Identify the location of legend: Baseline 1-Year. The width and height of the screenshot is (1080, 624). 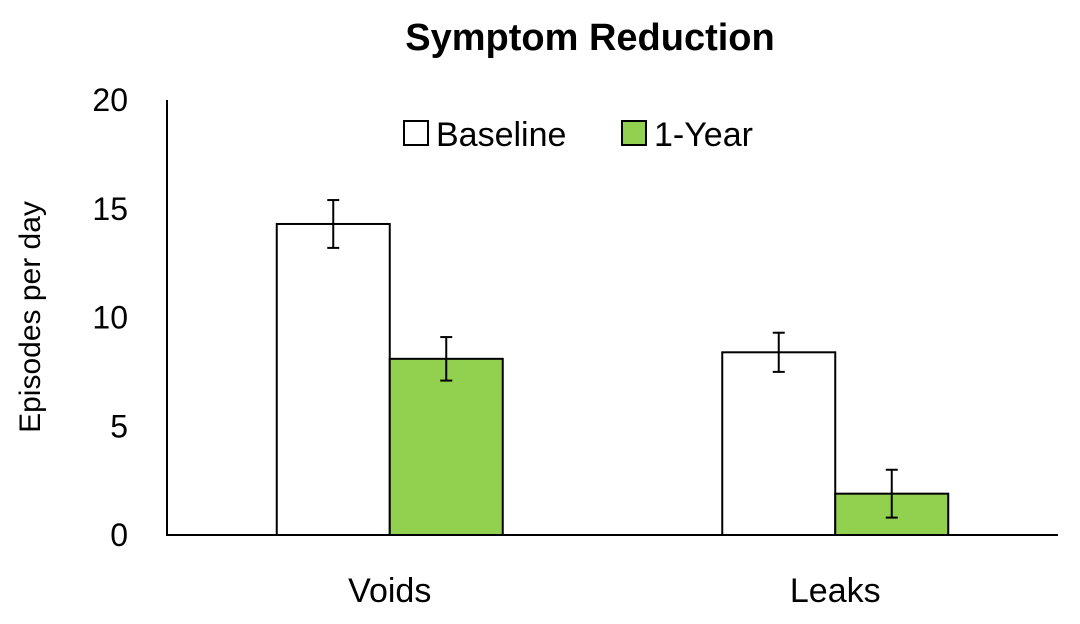
(578, 135).